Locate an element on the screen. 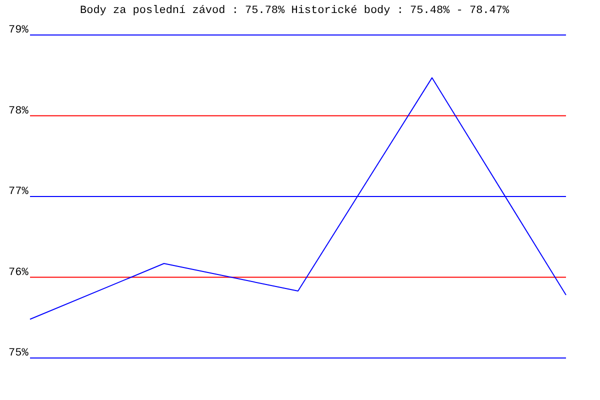  y-tick-label: 77% is located at coordinates (18, 192).